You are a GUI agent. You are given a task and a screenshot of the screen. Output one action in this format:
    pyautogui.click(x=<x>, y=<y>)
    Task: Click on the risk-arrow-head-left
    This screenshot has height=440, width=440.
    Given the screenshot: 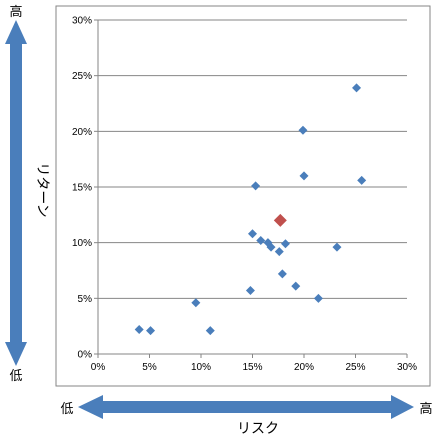 What is the action you would take?
    pyautogui.click(x=90, y=407)
    